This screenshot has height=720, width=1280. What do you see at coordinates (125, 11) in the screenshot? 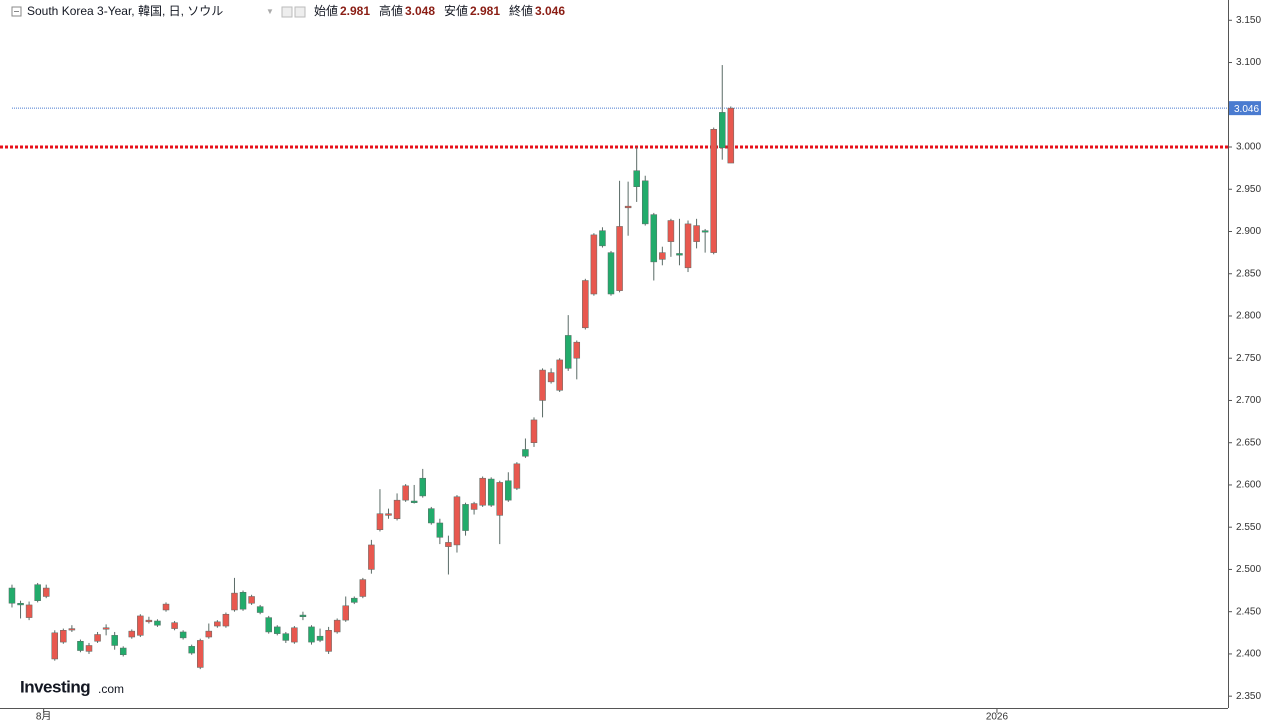
I see `chart-title: South Korea 3-Year, 韓国, 日, ソウル` at bounding box center [125, 11].